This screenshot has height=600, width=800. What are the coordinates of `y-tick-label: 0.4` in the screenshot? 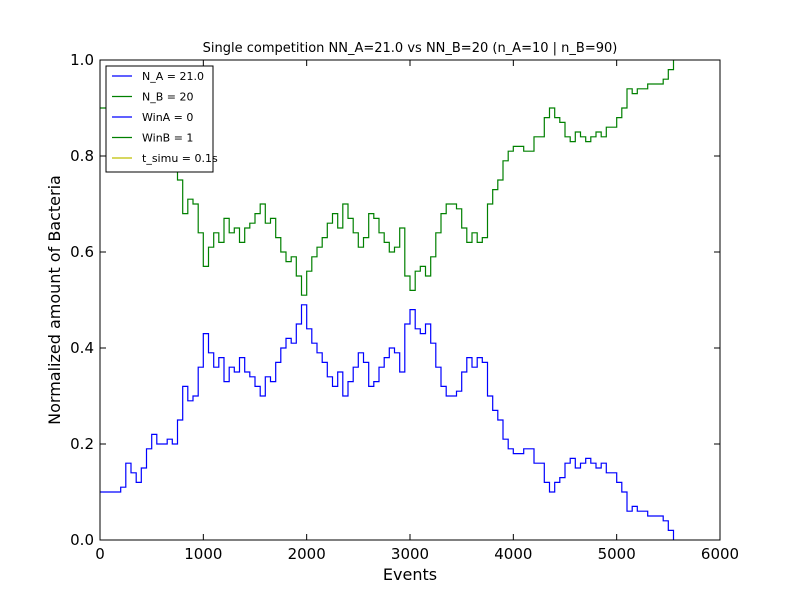 It's located at (82, 348).